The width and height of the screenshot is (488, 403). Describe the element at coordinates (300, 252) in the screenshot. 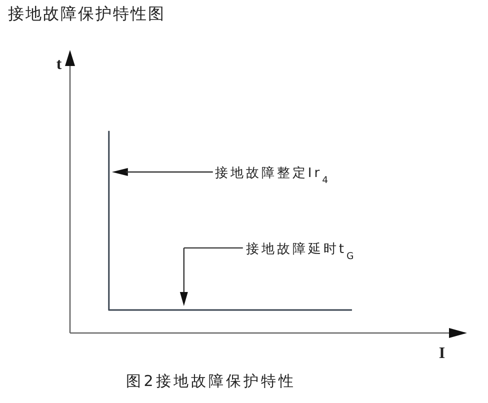

I see `annotation: 接地故障延时t$_{G}$` at that location.